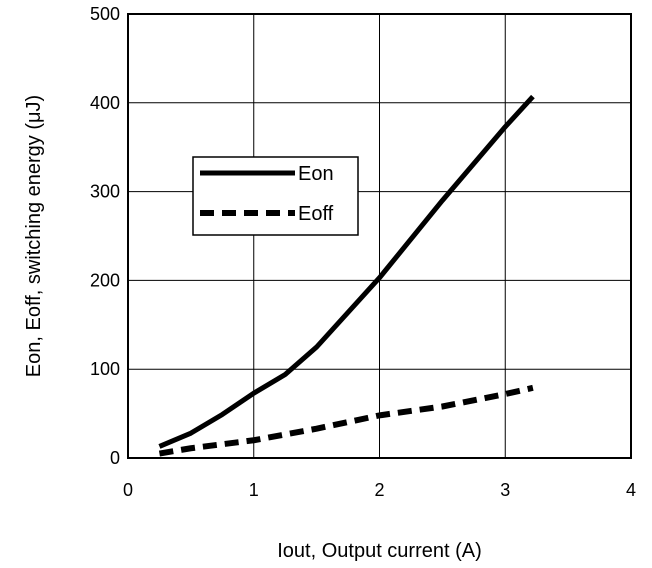 The image size is (652, 568). I want to click on legend-label-eoff: Eoff, so click(316, 214).